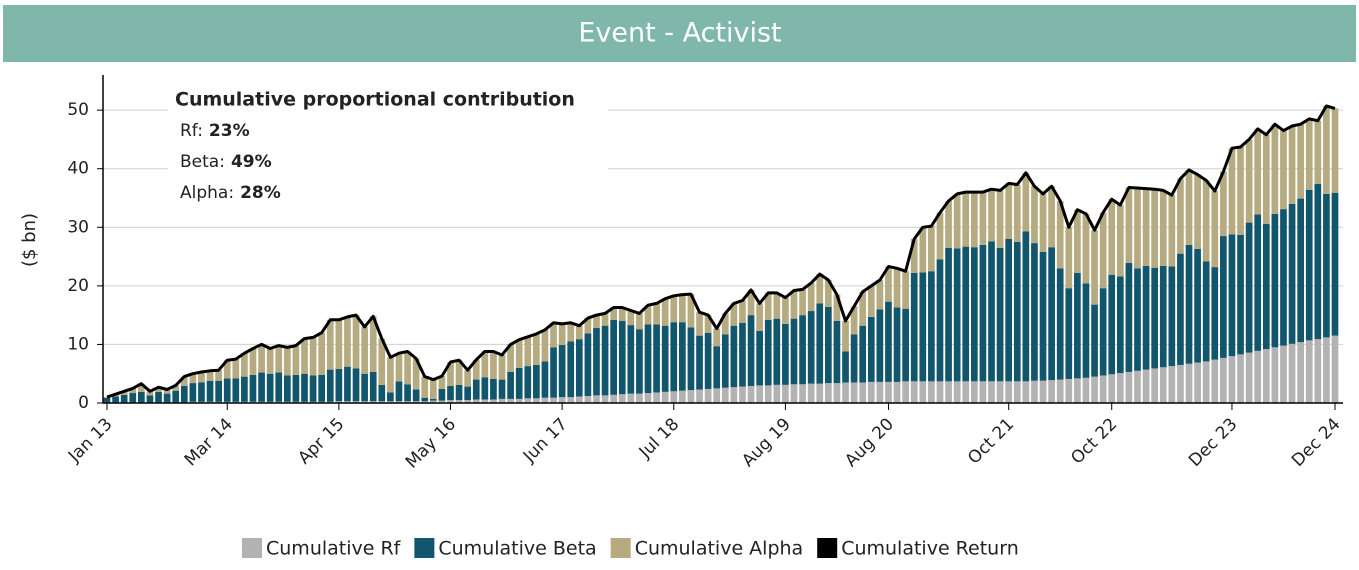 This screenshot has width=1359, height=570. What do you see at coordinates (90, 440) in the screenshot?
I see `x-tick-label: Jan 13` at bounding box center [90, 440].